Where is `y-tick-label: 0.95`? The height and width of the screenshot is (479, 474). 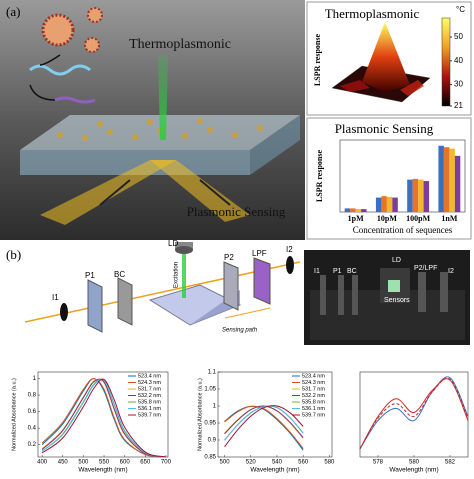 y-tick-label: 0.95 is located at coordinates (210, 424).